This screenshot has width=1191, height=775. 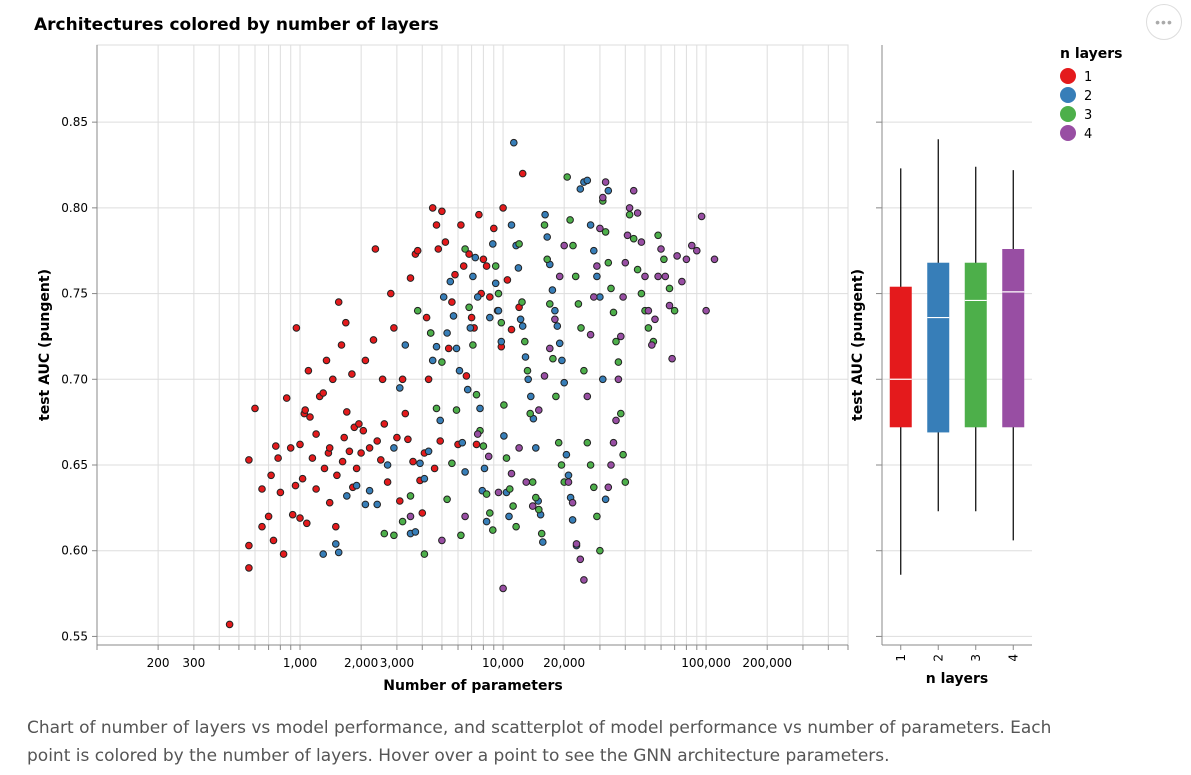 I want to click on more-options-button: •••, so click(x=1164, y=22).